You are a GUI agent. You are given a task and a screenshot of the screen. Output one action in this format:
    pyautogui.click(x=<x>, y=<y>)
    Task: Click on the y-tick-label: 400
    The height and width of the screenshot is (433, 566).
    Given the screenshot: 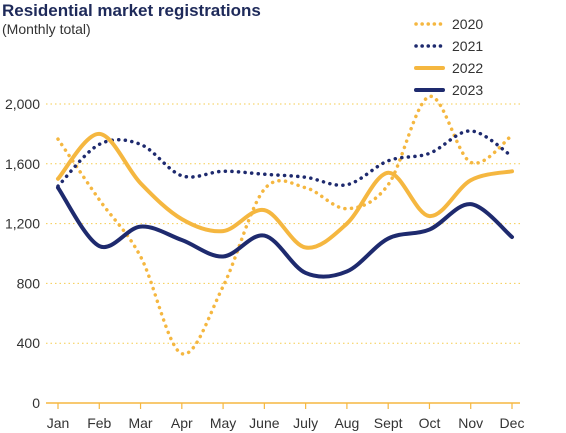 What is the action you would take?
    pyautogui.click(x=29, y=343)
    